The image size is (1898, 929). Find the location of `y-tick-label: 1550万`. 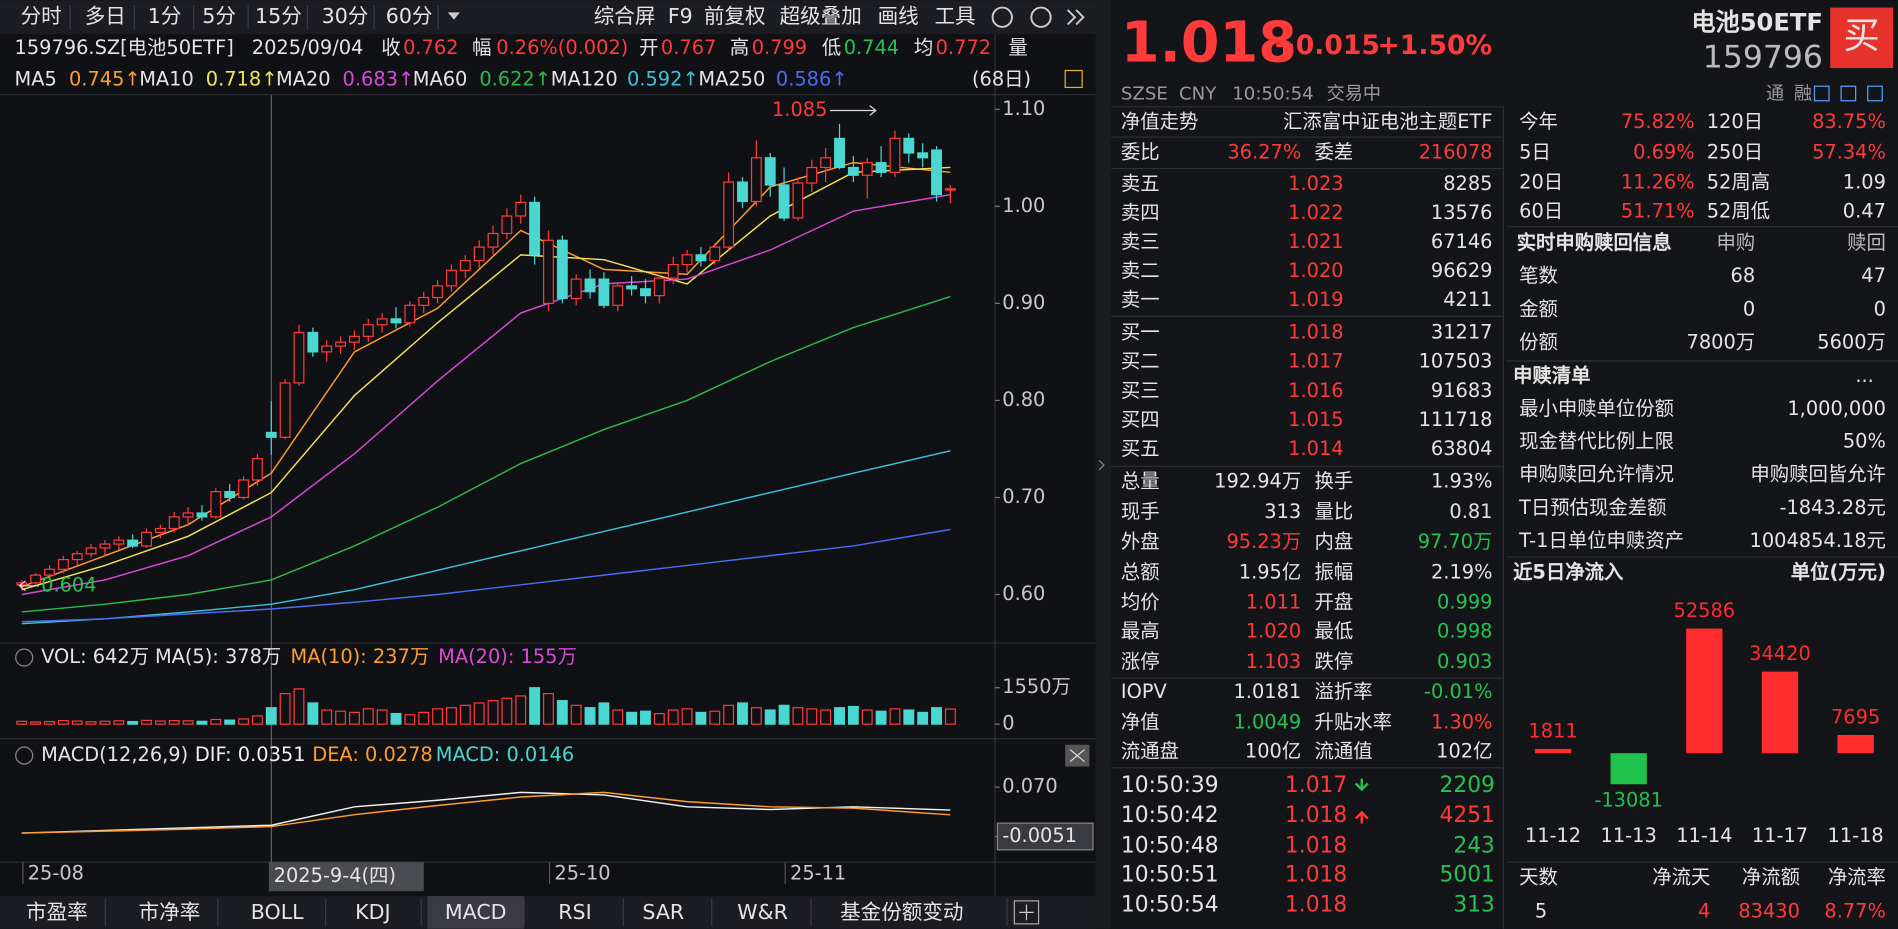

y-tick-label: 1550万 is located at coordinates (1036, 686).